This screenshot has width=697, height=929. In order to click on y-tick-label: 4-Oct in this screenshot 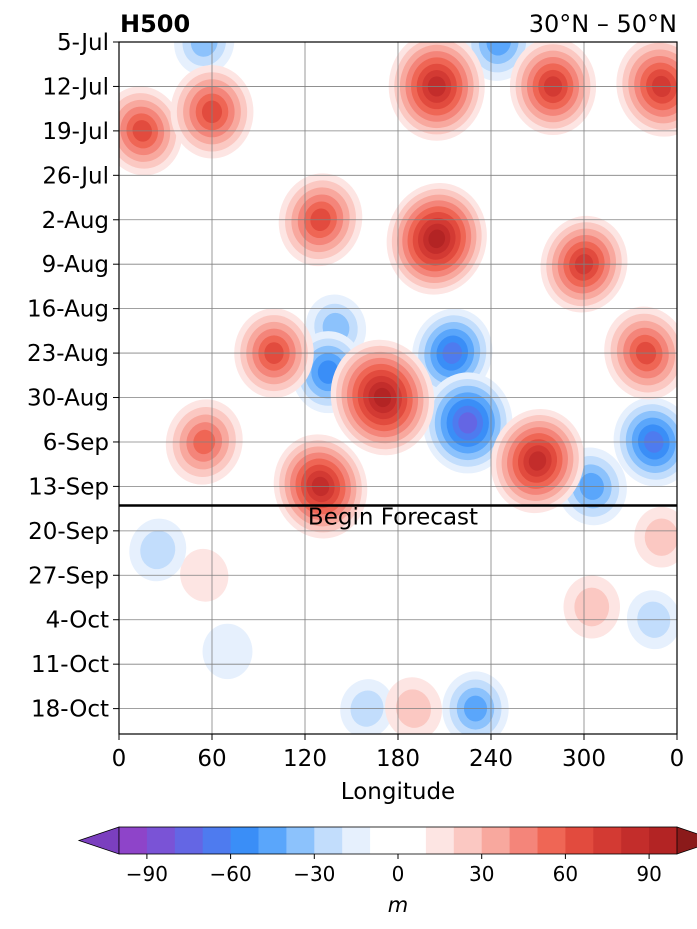, I will do `click(77, 621)`.